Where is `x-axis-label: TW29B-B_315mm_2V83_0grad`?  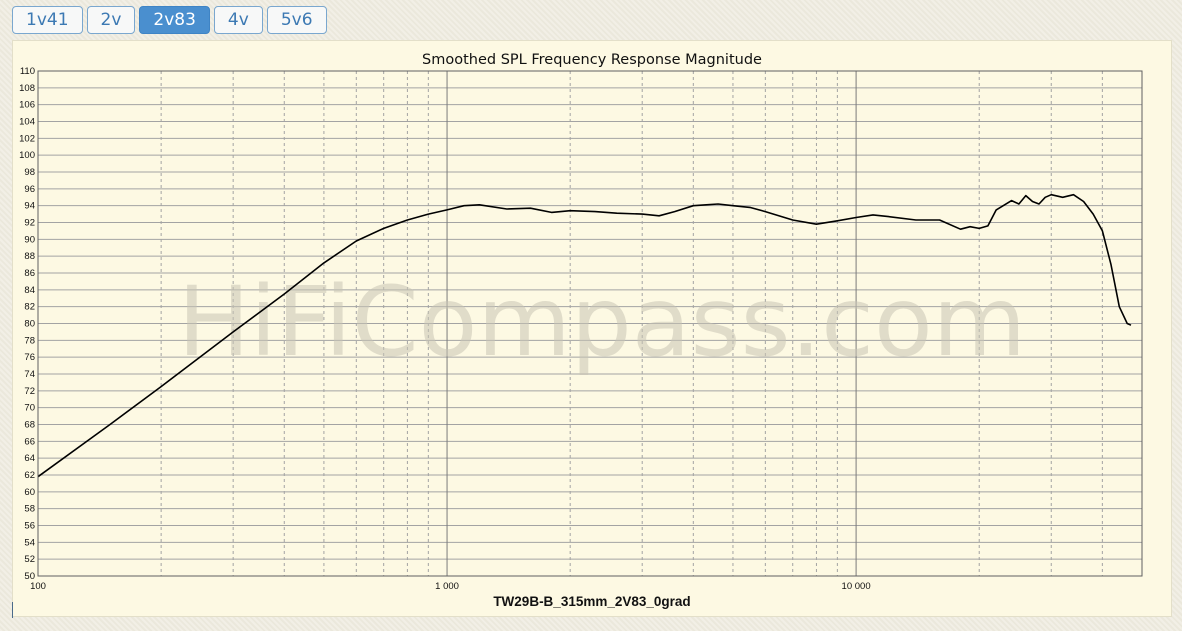 x-axis-label: TW29B-B_315mm_2V83_0grad is located at coordinates (591, 601).